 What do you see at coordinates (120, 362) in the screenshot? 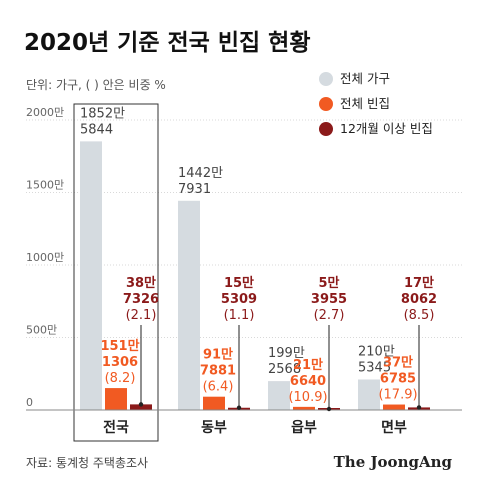
I see `label-vacant-0: 1306` at bounding box center [120, 362].